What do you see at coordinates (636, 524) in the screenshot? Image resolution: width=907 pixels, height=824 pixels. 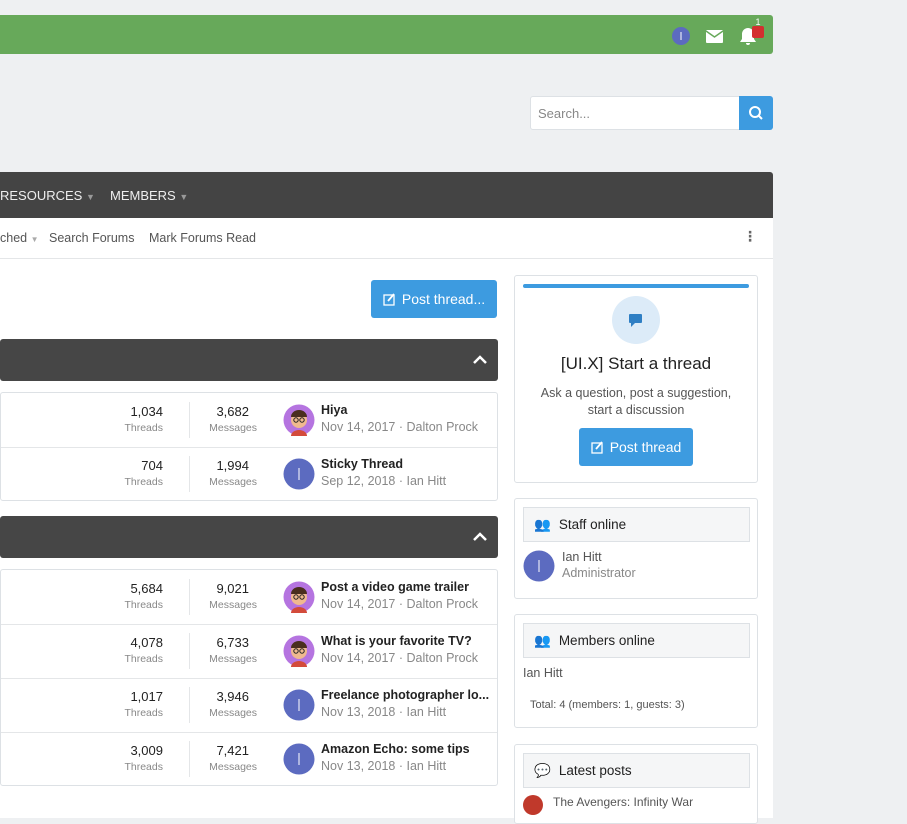 I see `box-header: 👥 Staff online` at bounding box center [636, 524].